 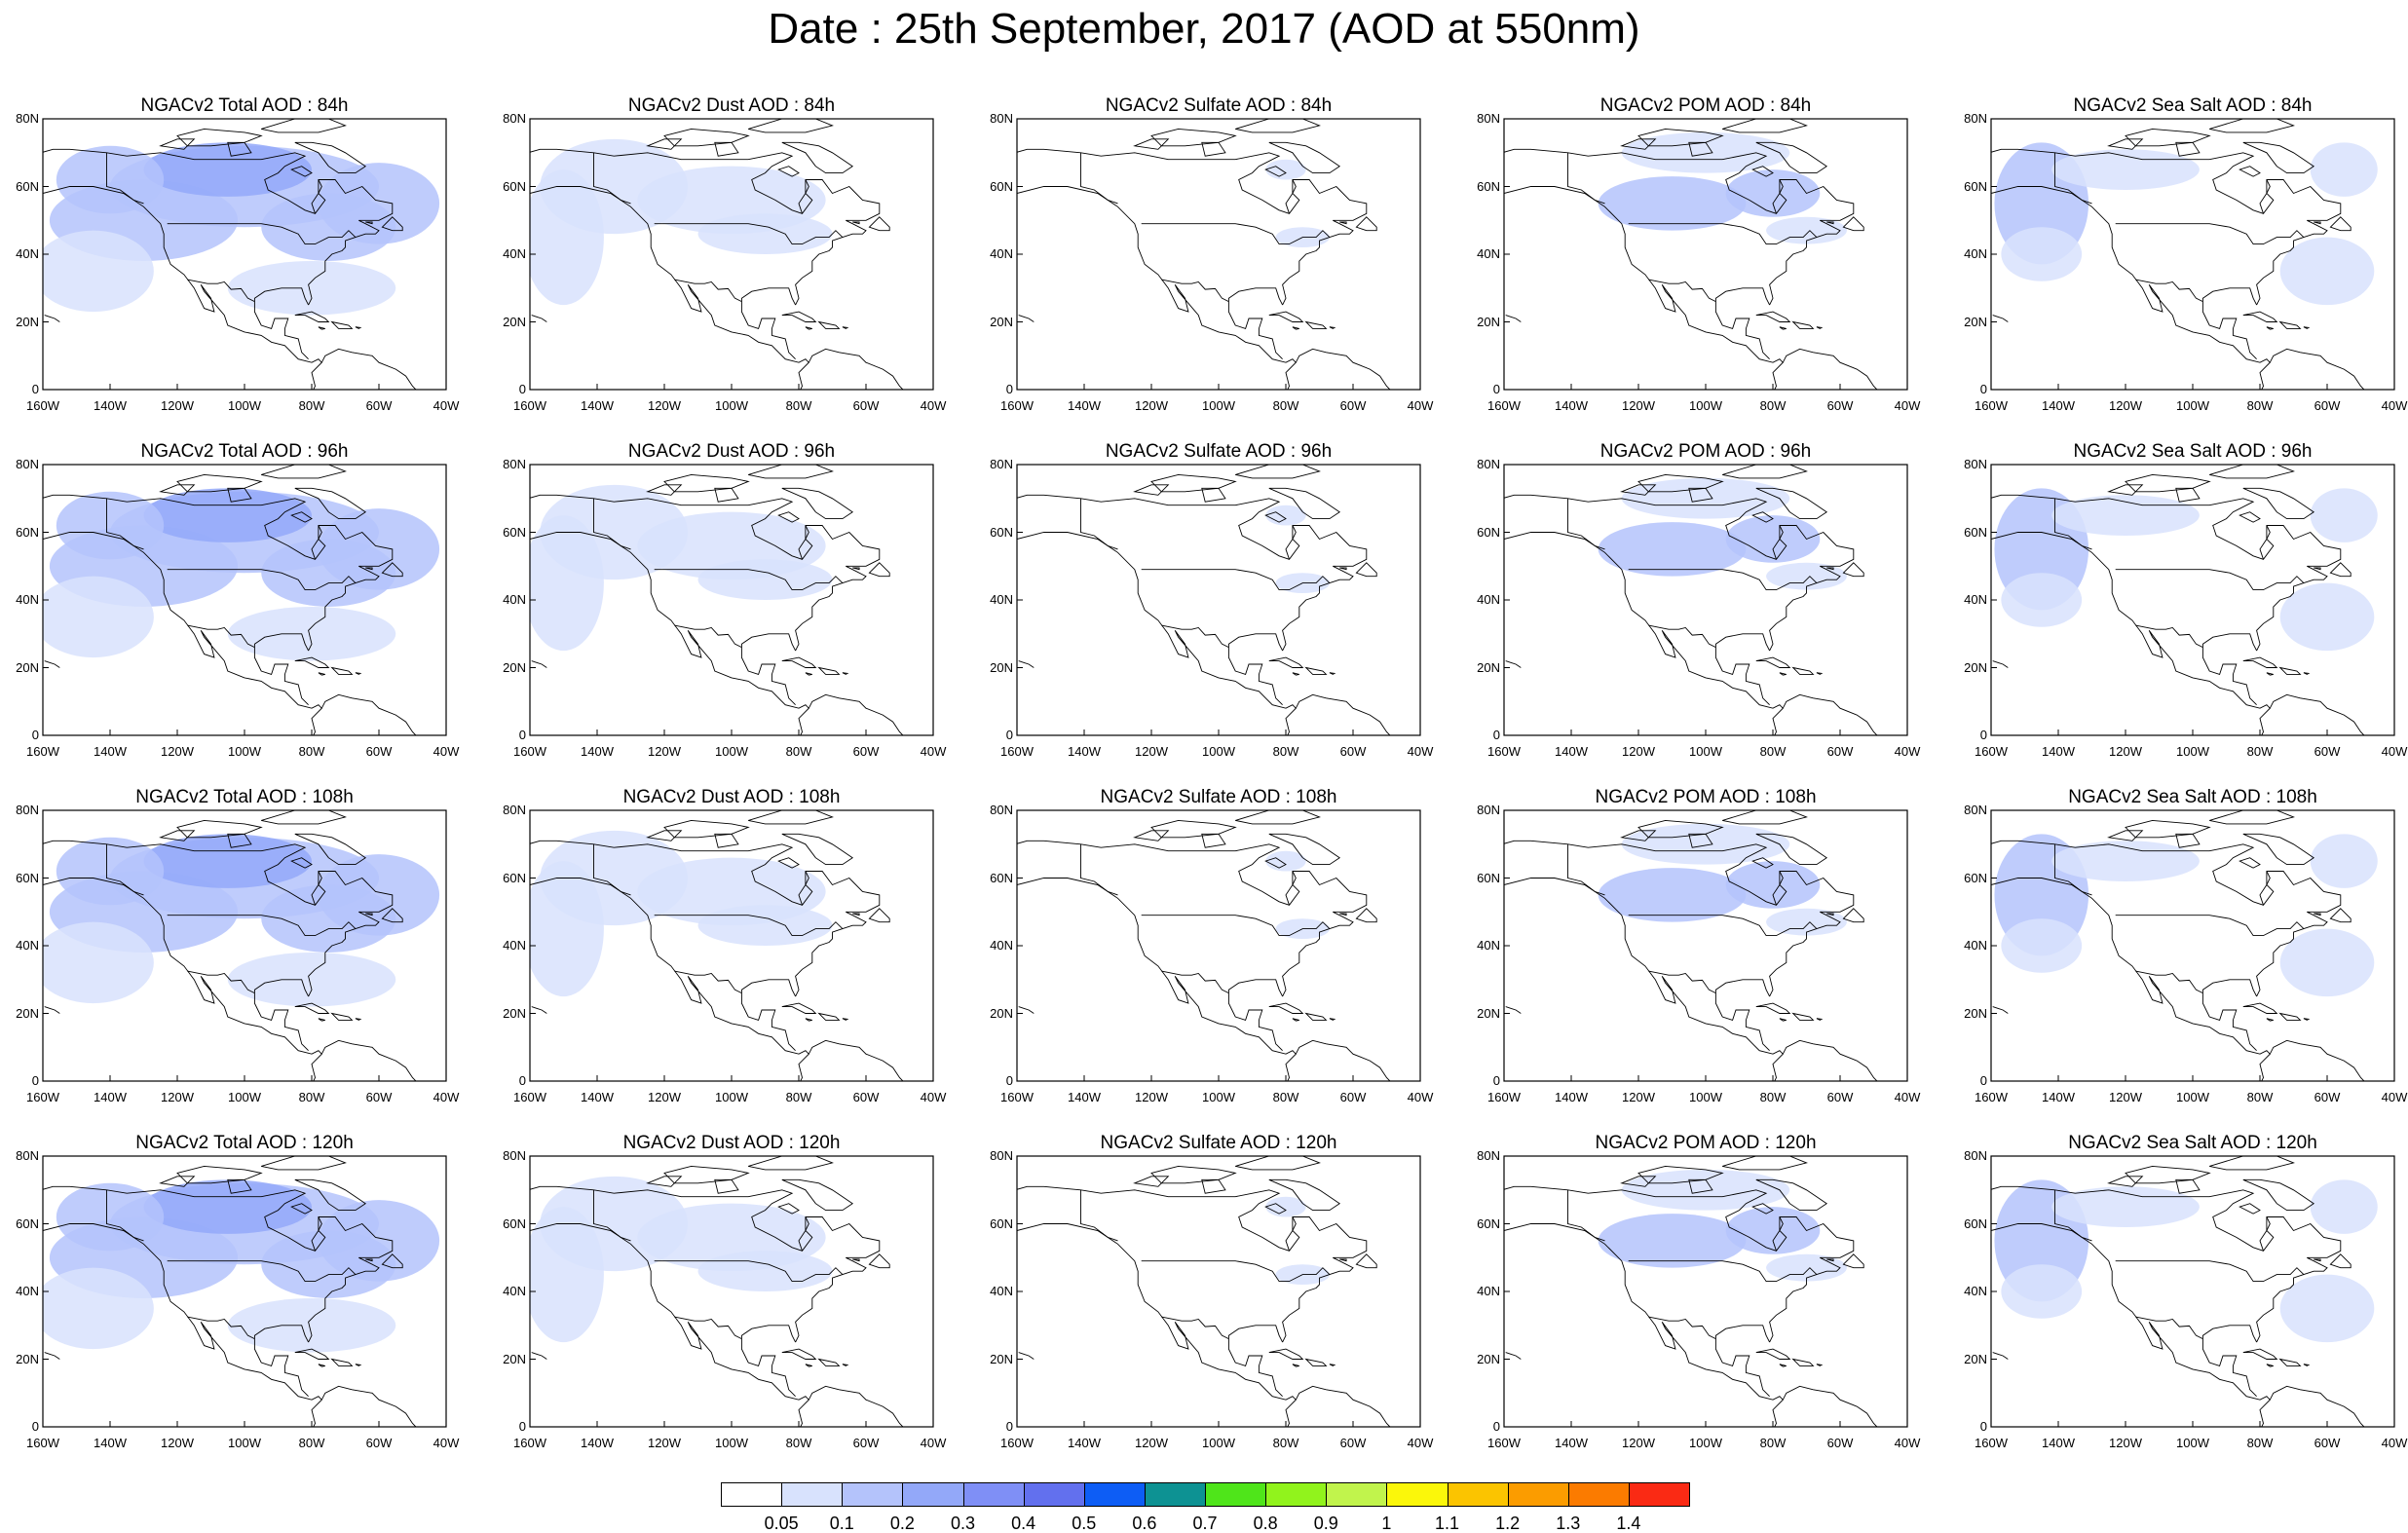 What do you see at coordinates (2193, 452) in the screenshot?
I see `panel-title: NGACv2 Sea Salt AOD : 96h` at bounding box center [2193, 452].